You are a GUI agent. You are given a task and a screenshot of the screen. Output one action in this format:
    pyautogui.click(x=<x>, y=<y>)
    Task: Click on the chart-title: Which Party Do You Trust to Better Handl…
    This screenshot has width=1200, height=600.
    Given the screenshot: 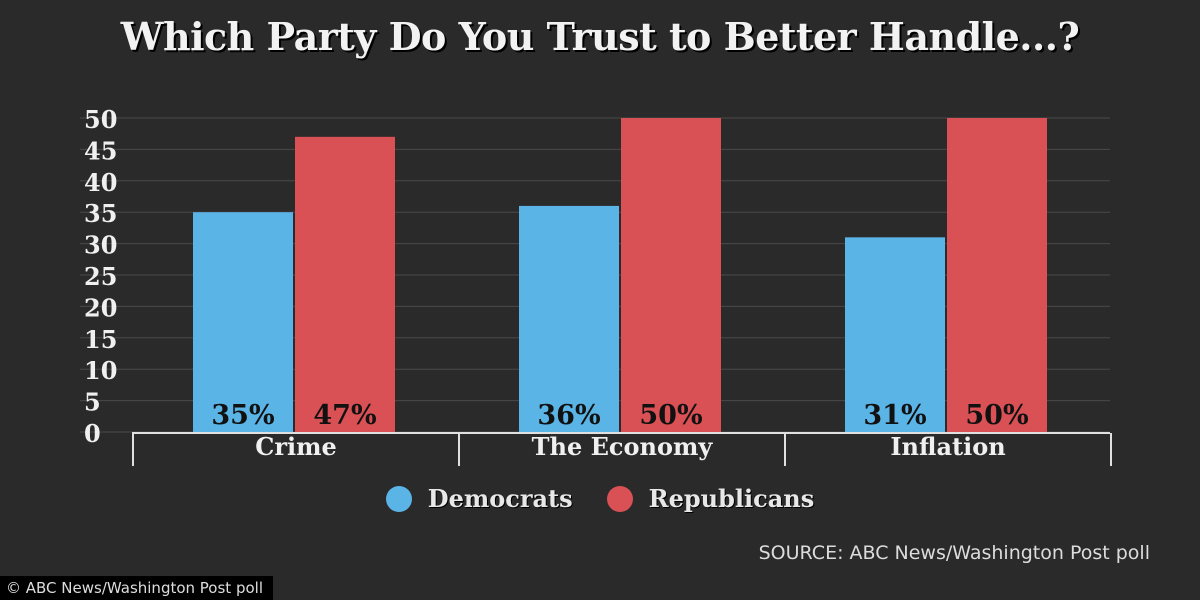 What is the action you would take?
    pyautogui.click(x=600, y=36)
    